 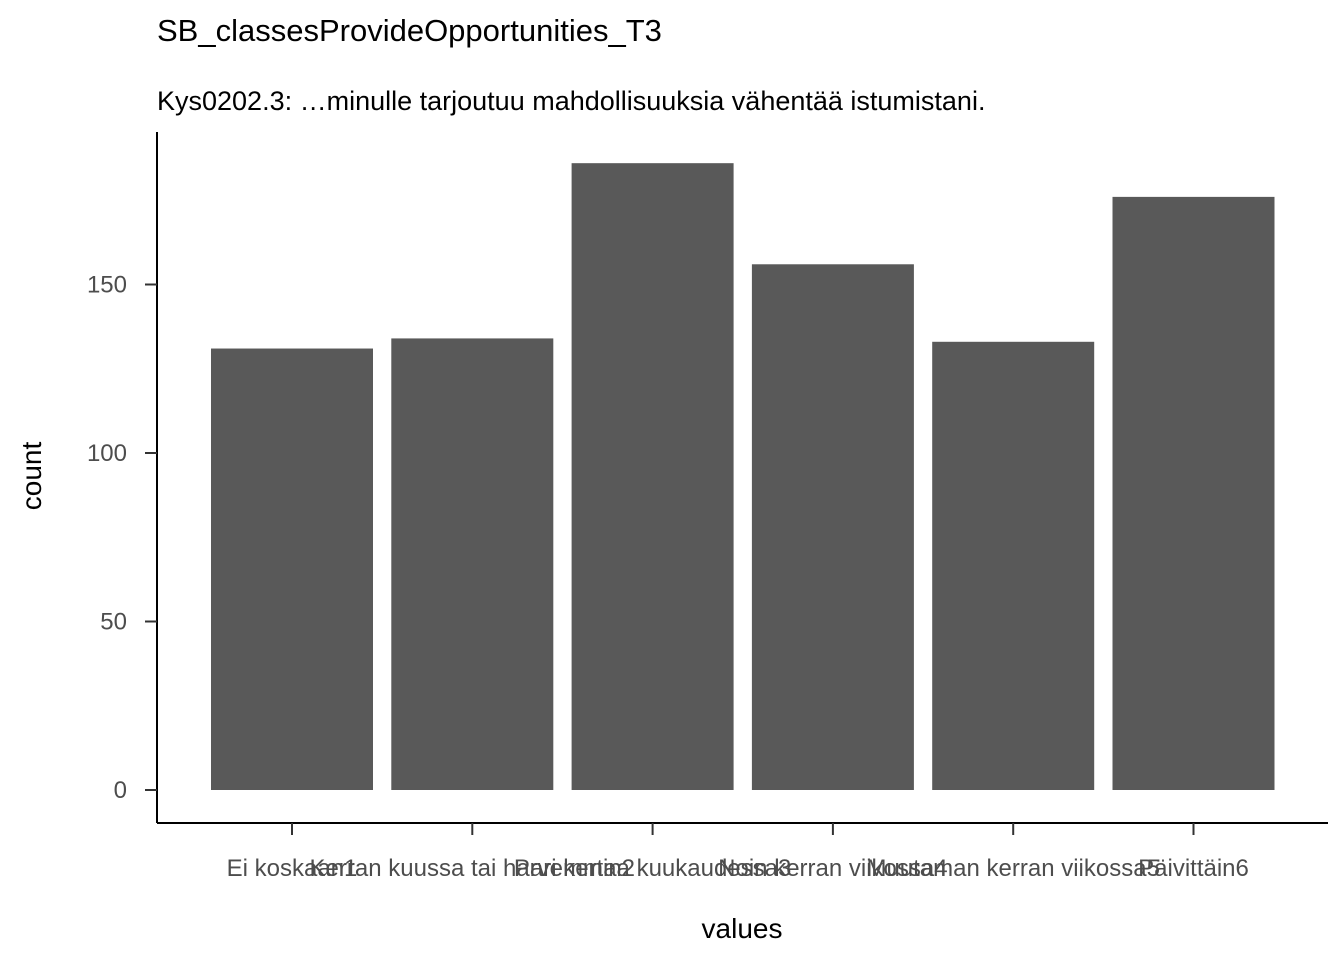 I want to click on y-axis-ticks: 0 50 100 150, so click(x=122, y=538).